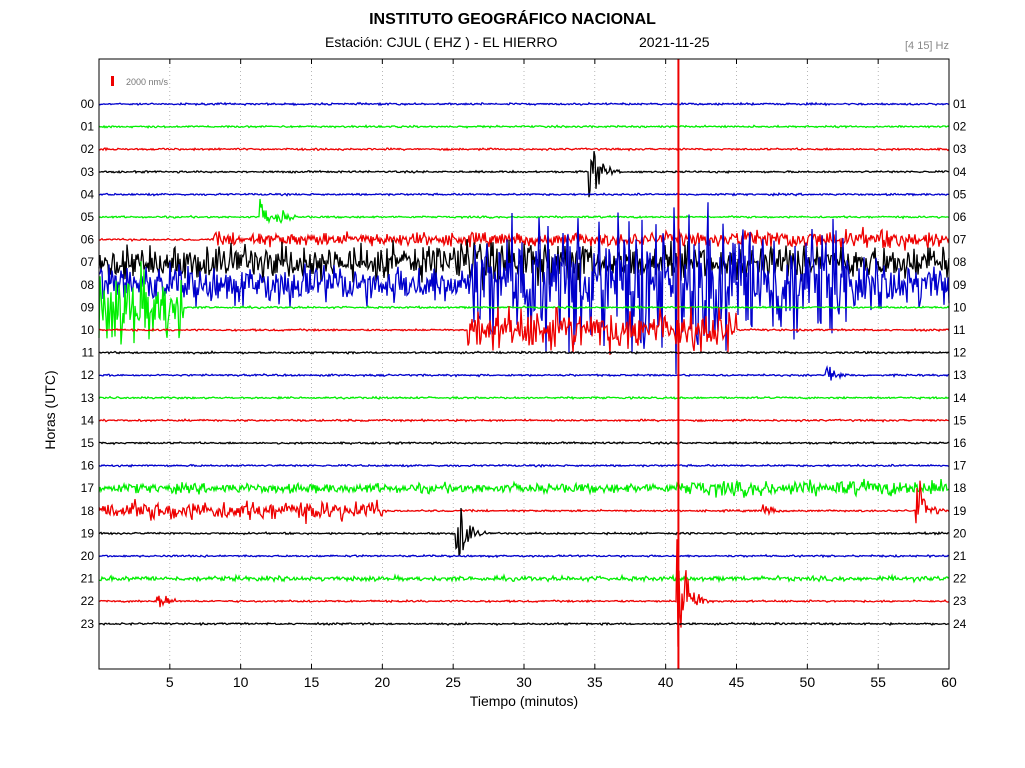 The image size is (1025, 768). Describe the element at coordinates (241, 682) in the screenshot. I see `x-tick-label: 10` at that location.